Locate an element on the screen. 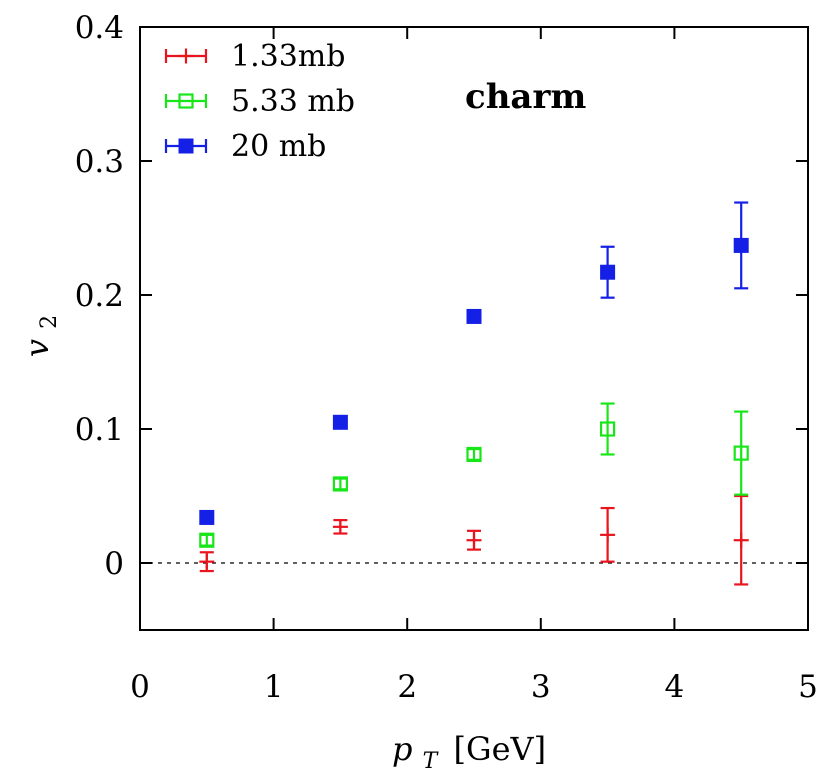 The height and width of the screenshot is (779, 830). x-tick-label: 1 is located at coordinates (274, 687).